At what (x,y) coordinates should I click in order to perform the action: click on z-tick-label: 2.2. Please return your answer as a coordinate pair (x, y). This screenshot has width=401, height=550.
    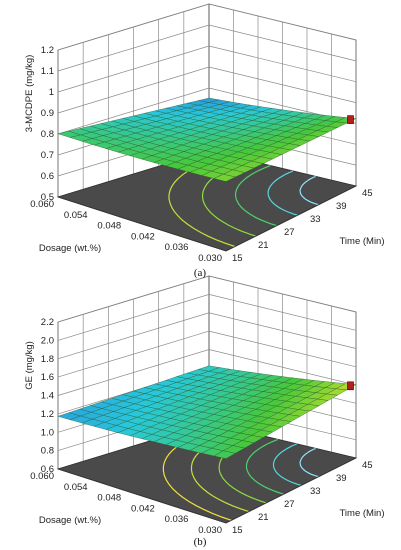
    Looking at the image, I should click on (47, 322).